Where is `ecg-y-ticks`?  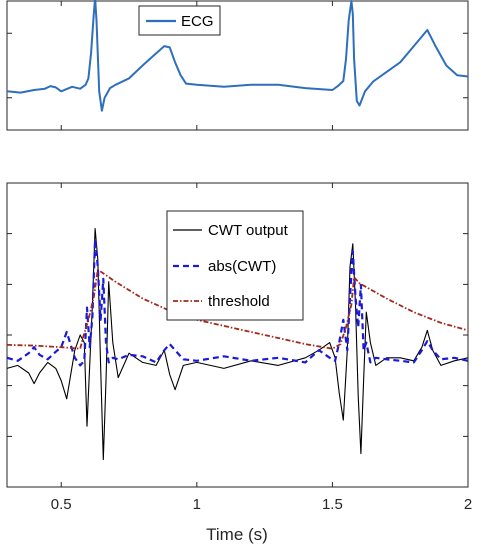 ecg-y-ticks is located at coordinates (237, 65).